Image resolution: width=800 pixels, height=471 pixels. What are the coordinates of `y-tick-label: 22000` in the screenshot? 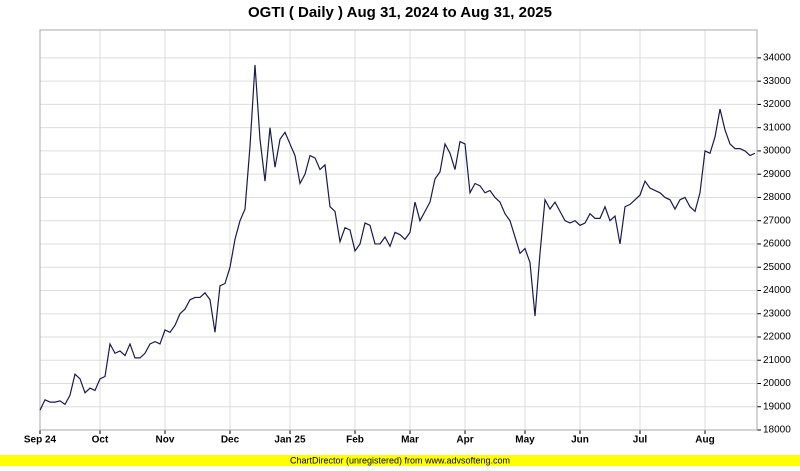 It's located at (777, 337).